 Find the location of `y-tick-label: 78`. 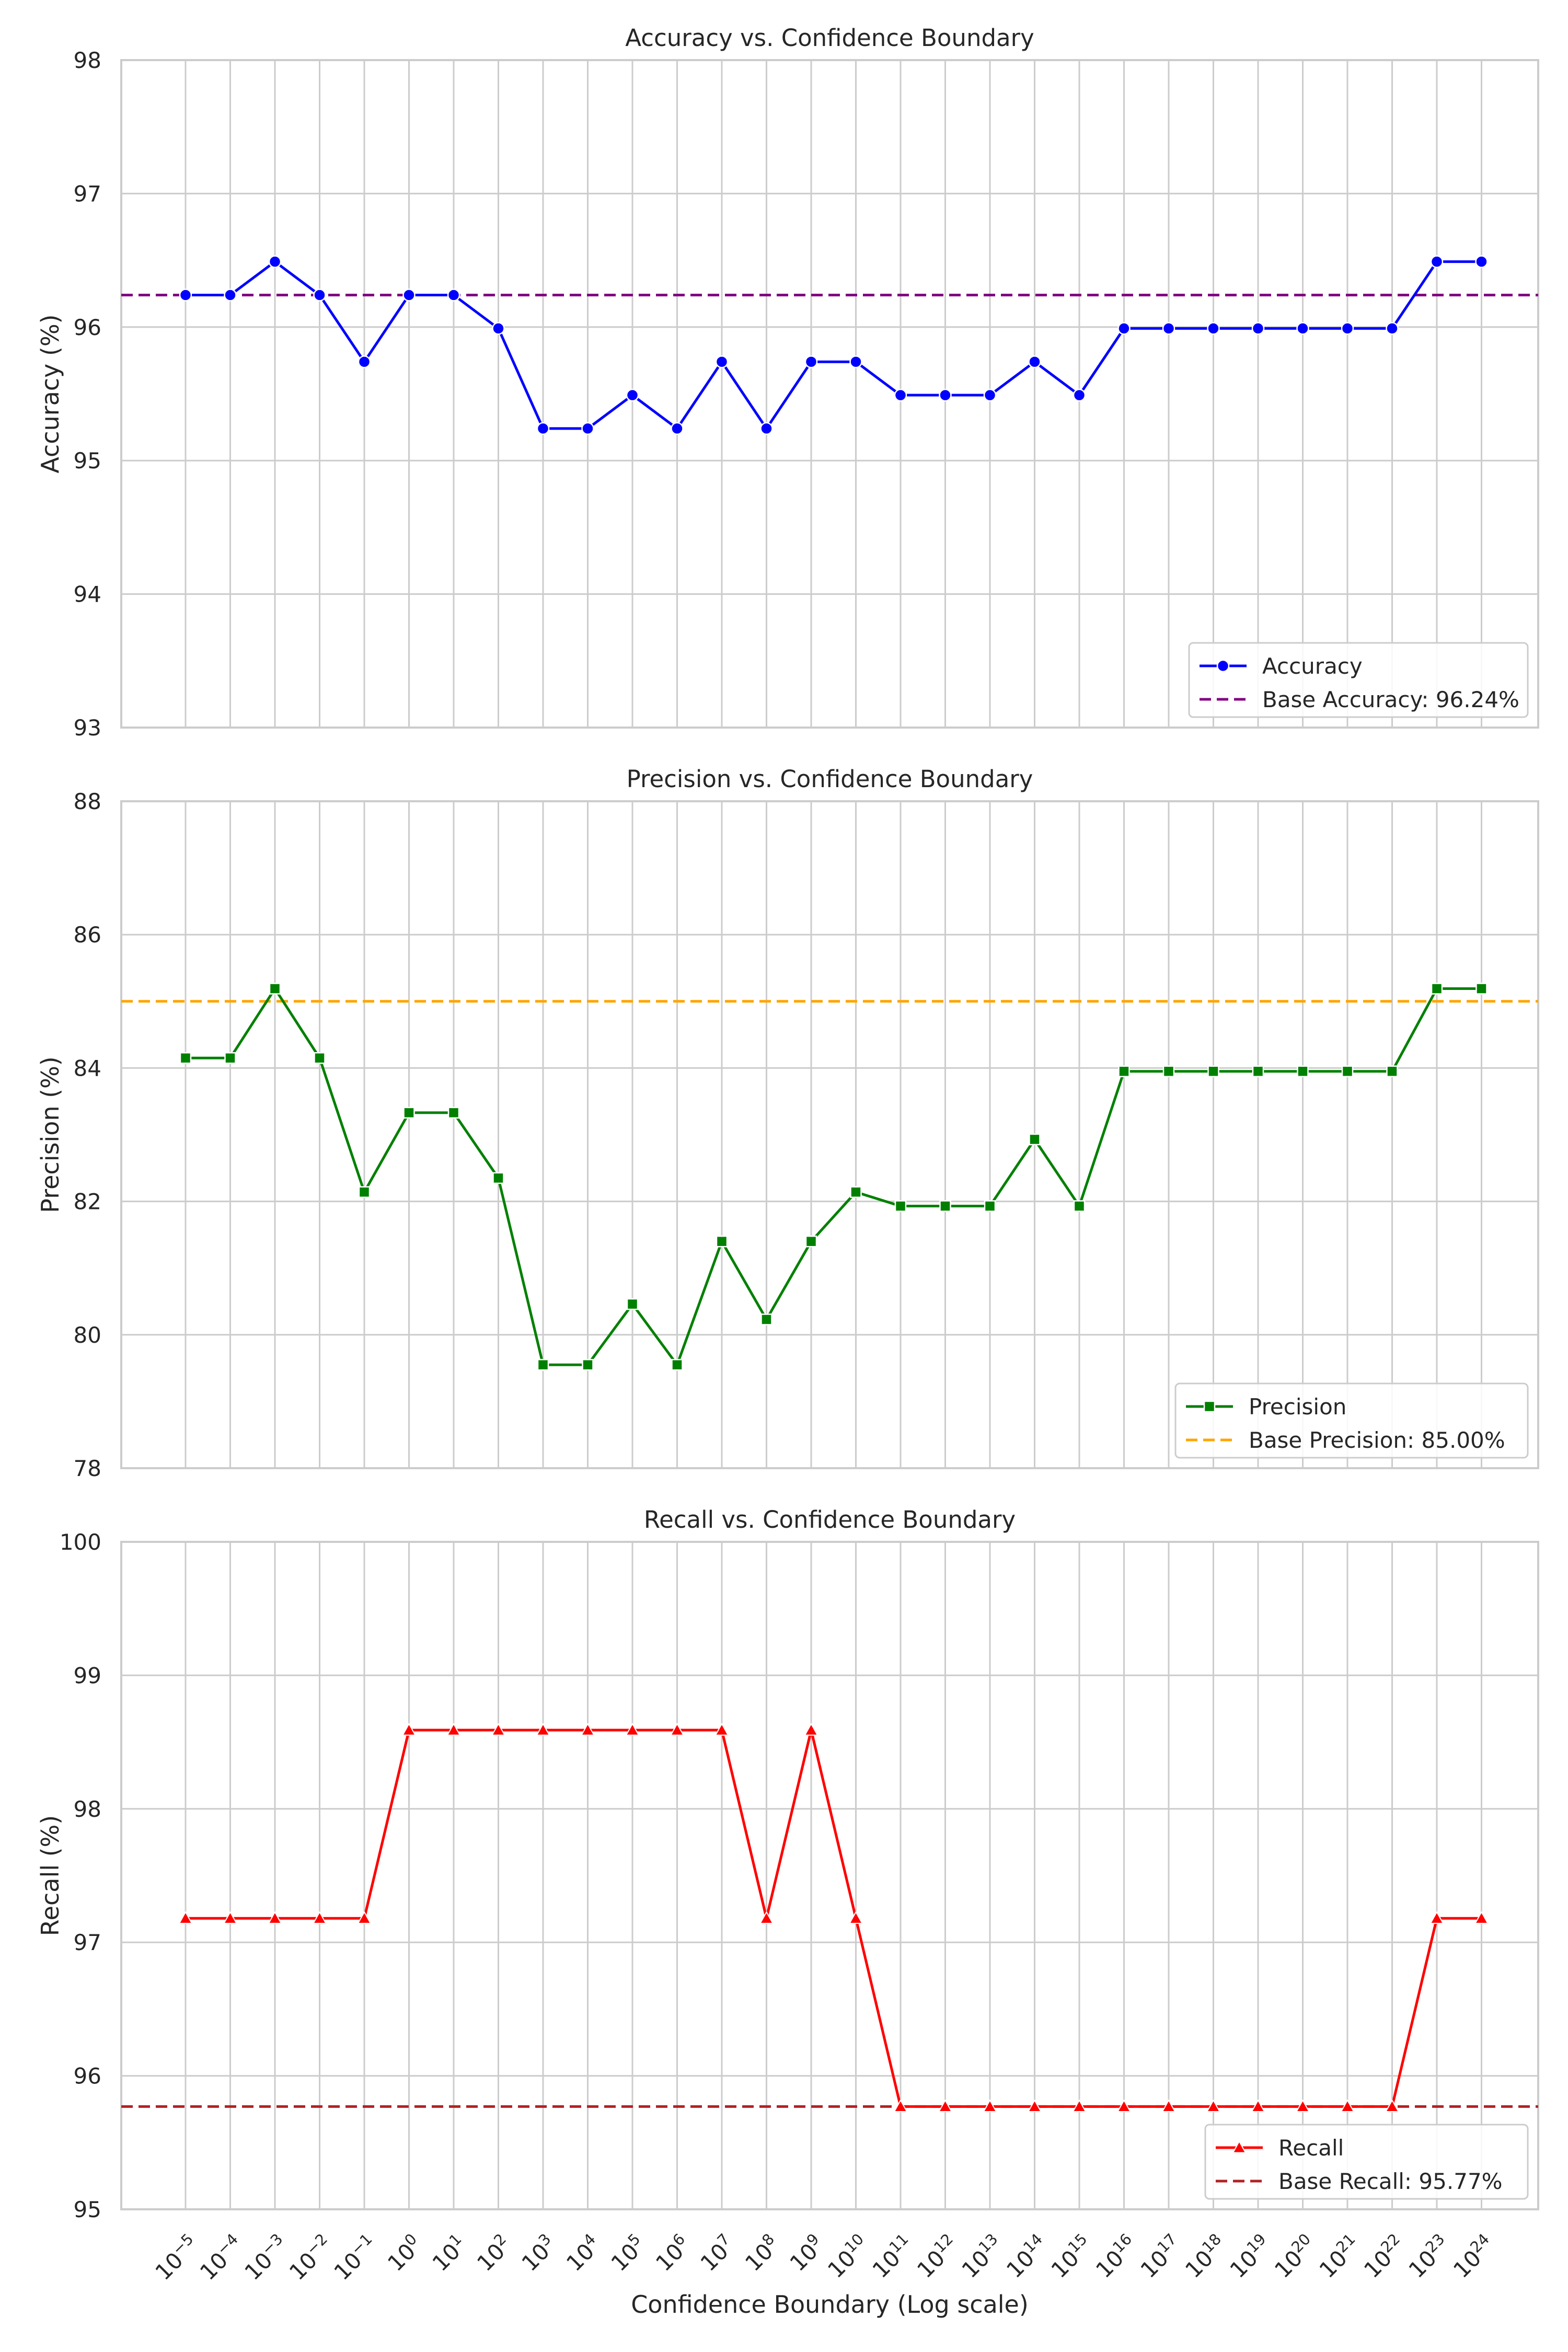

y-tick-label: 78 is located at coordinates (87, 1468).